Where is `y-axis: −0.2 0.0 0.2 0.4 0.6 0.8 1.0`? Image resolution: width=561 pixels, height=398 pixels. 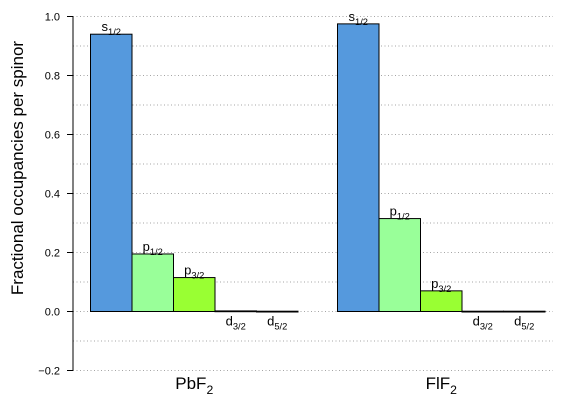 y-axis: −0.2 0.0 0.2 0.4 0.6 0.8 1.0 is located at coordinates (56, 195).